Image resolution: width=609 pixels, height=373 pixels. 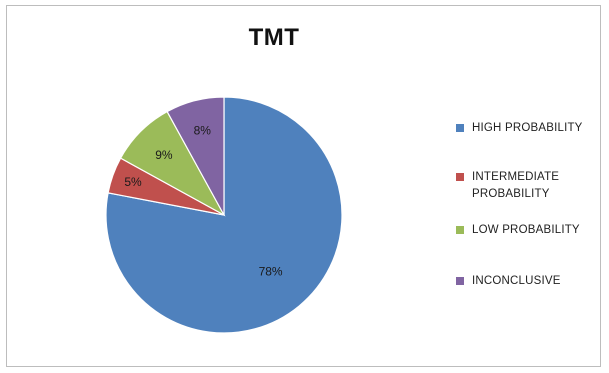 What do you see at coordinates (271, 271) in the screenshot?
I see `data-label-high-probability: 78%` at bounding box center [271, 271].